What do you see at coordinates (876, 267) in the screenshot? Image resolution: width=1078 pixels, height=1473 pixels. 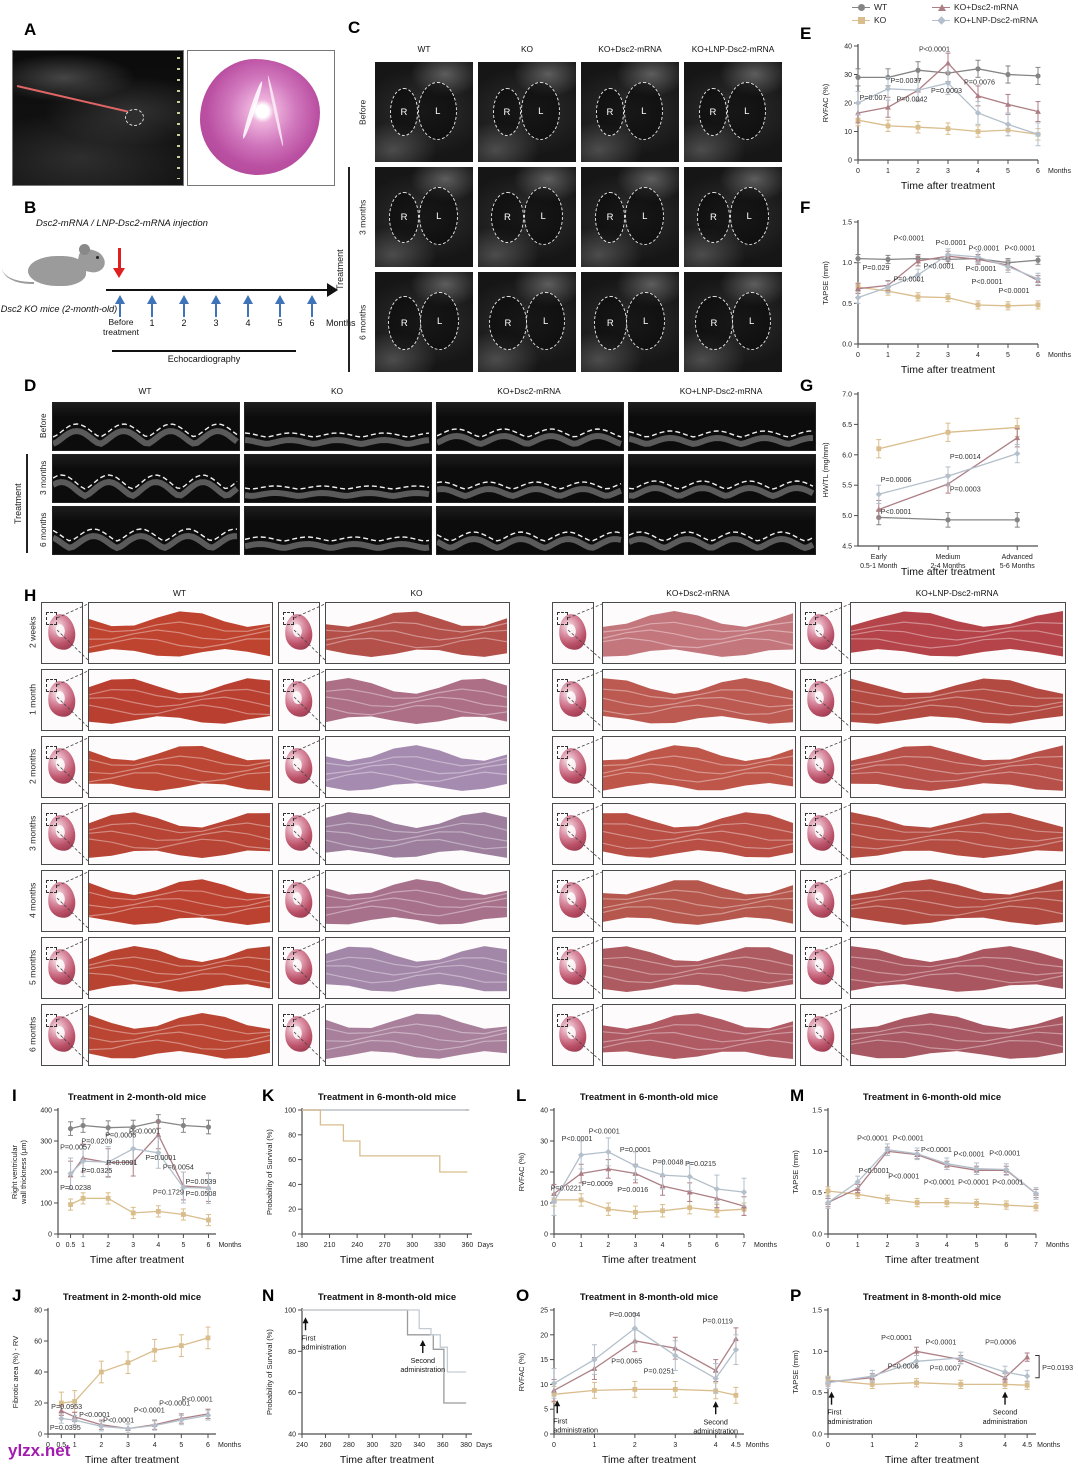 I see `svg-text: P=0.029` at bounding box center [876, 267].